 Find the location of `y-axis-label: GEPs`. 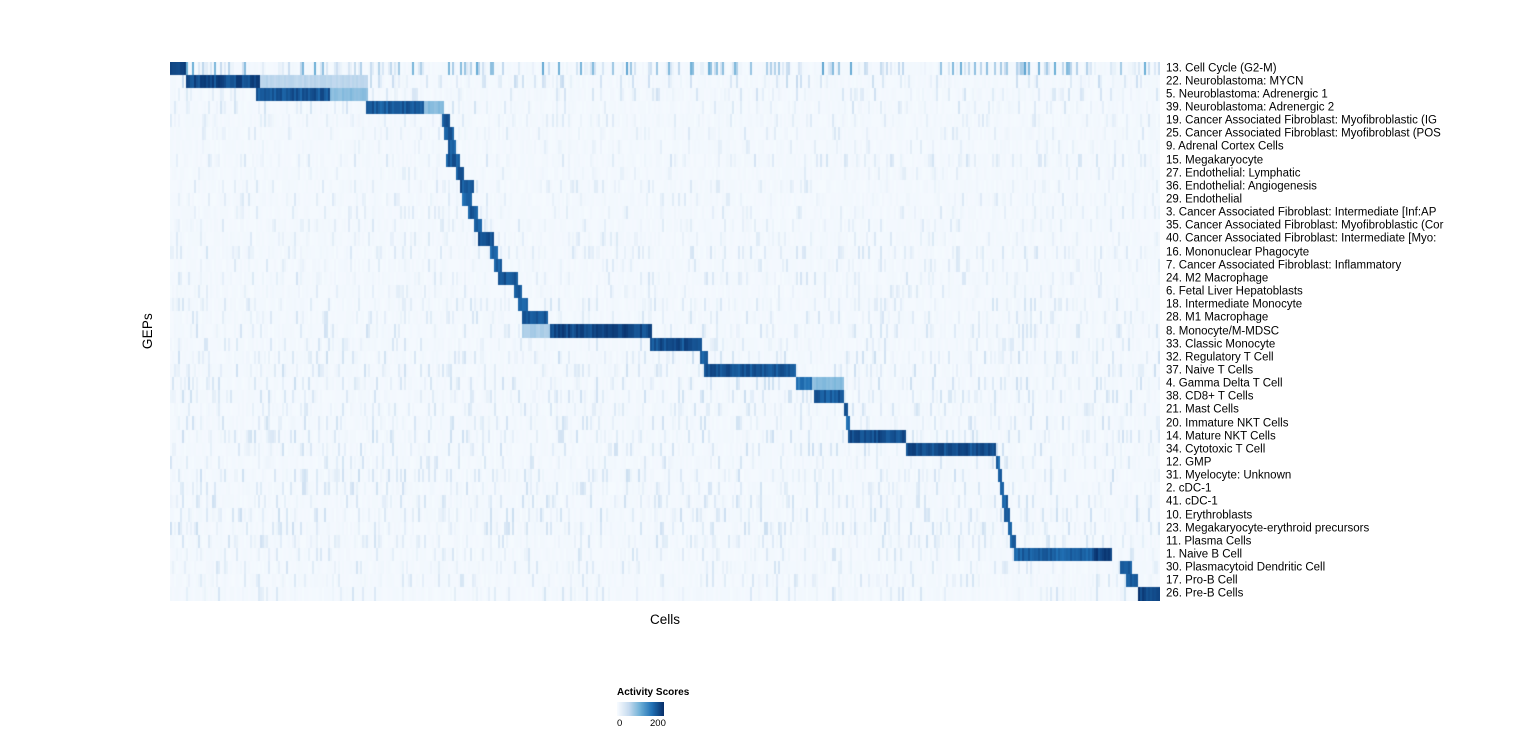

y-axis-label: GEPs is located at coordinates (147, 331).